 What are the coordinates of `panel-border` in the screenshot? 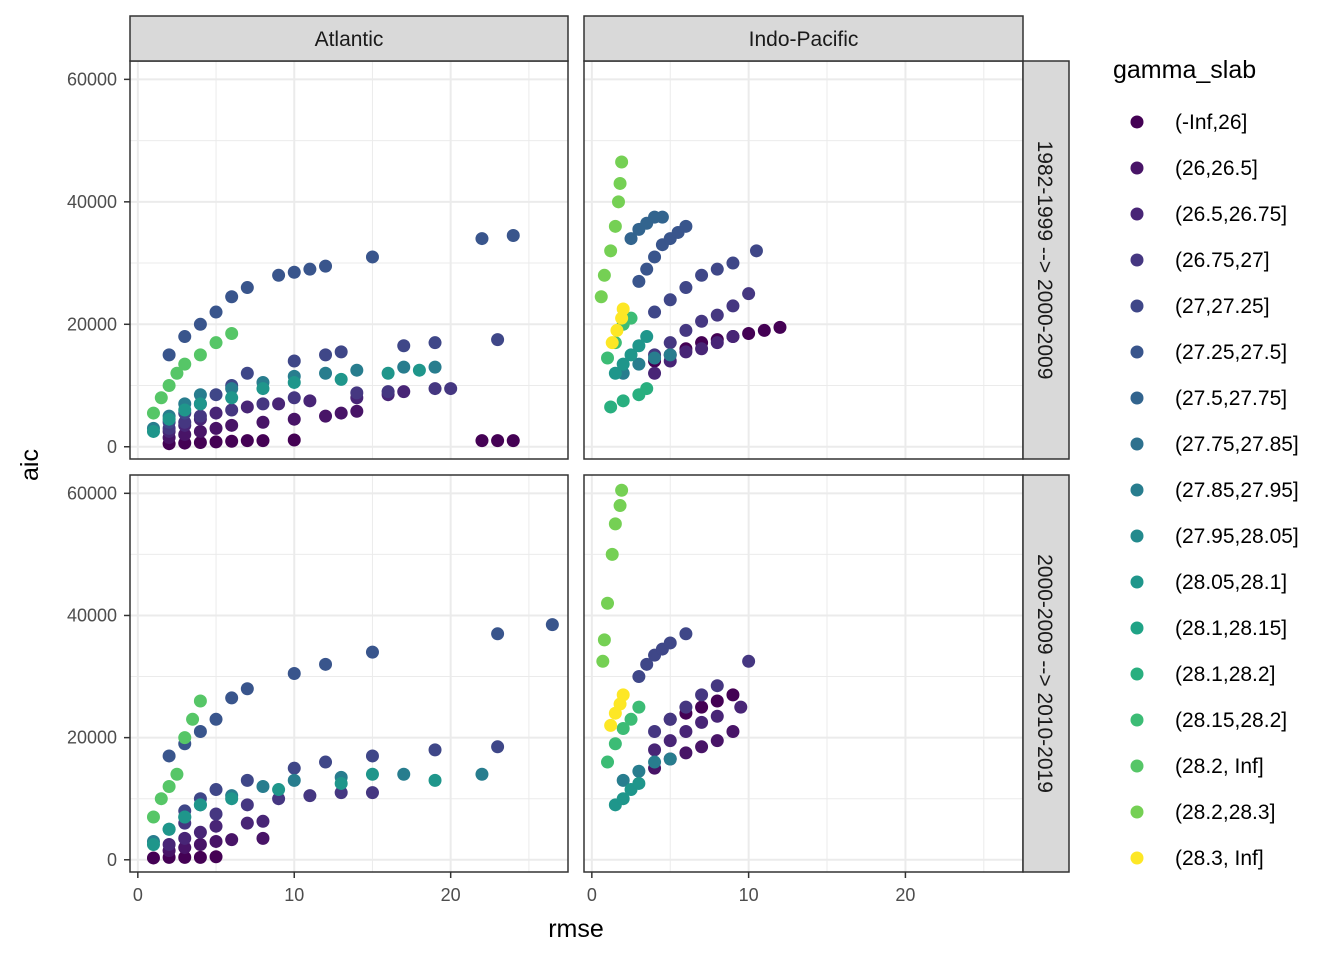 It's located at (349, 673).